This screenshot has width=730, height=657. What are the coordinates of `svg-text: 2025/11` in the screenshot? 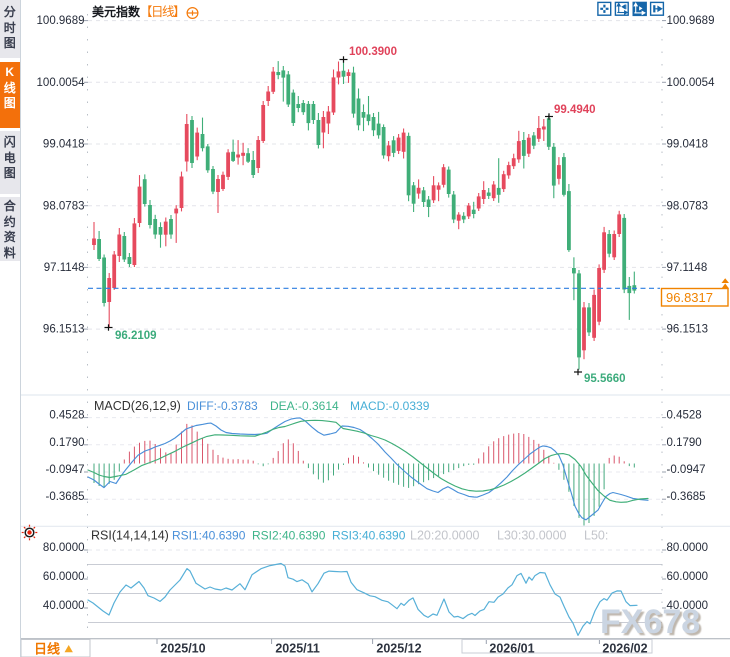 It's located at (297, 649).